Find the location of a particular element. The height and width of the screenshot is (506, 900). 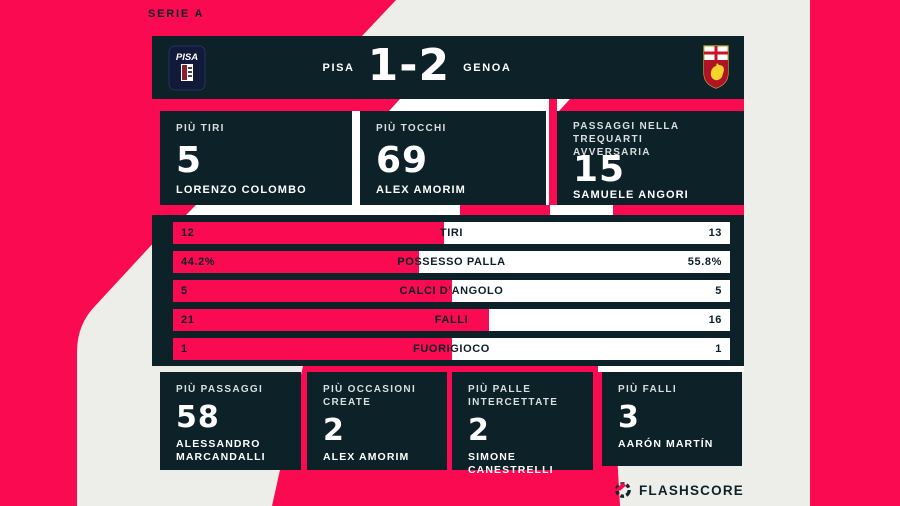

flashscore-icon-slash is located at coordinates (621, 486).